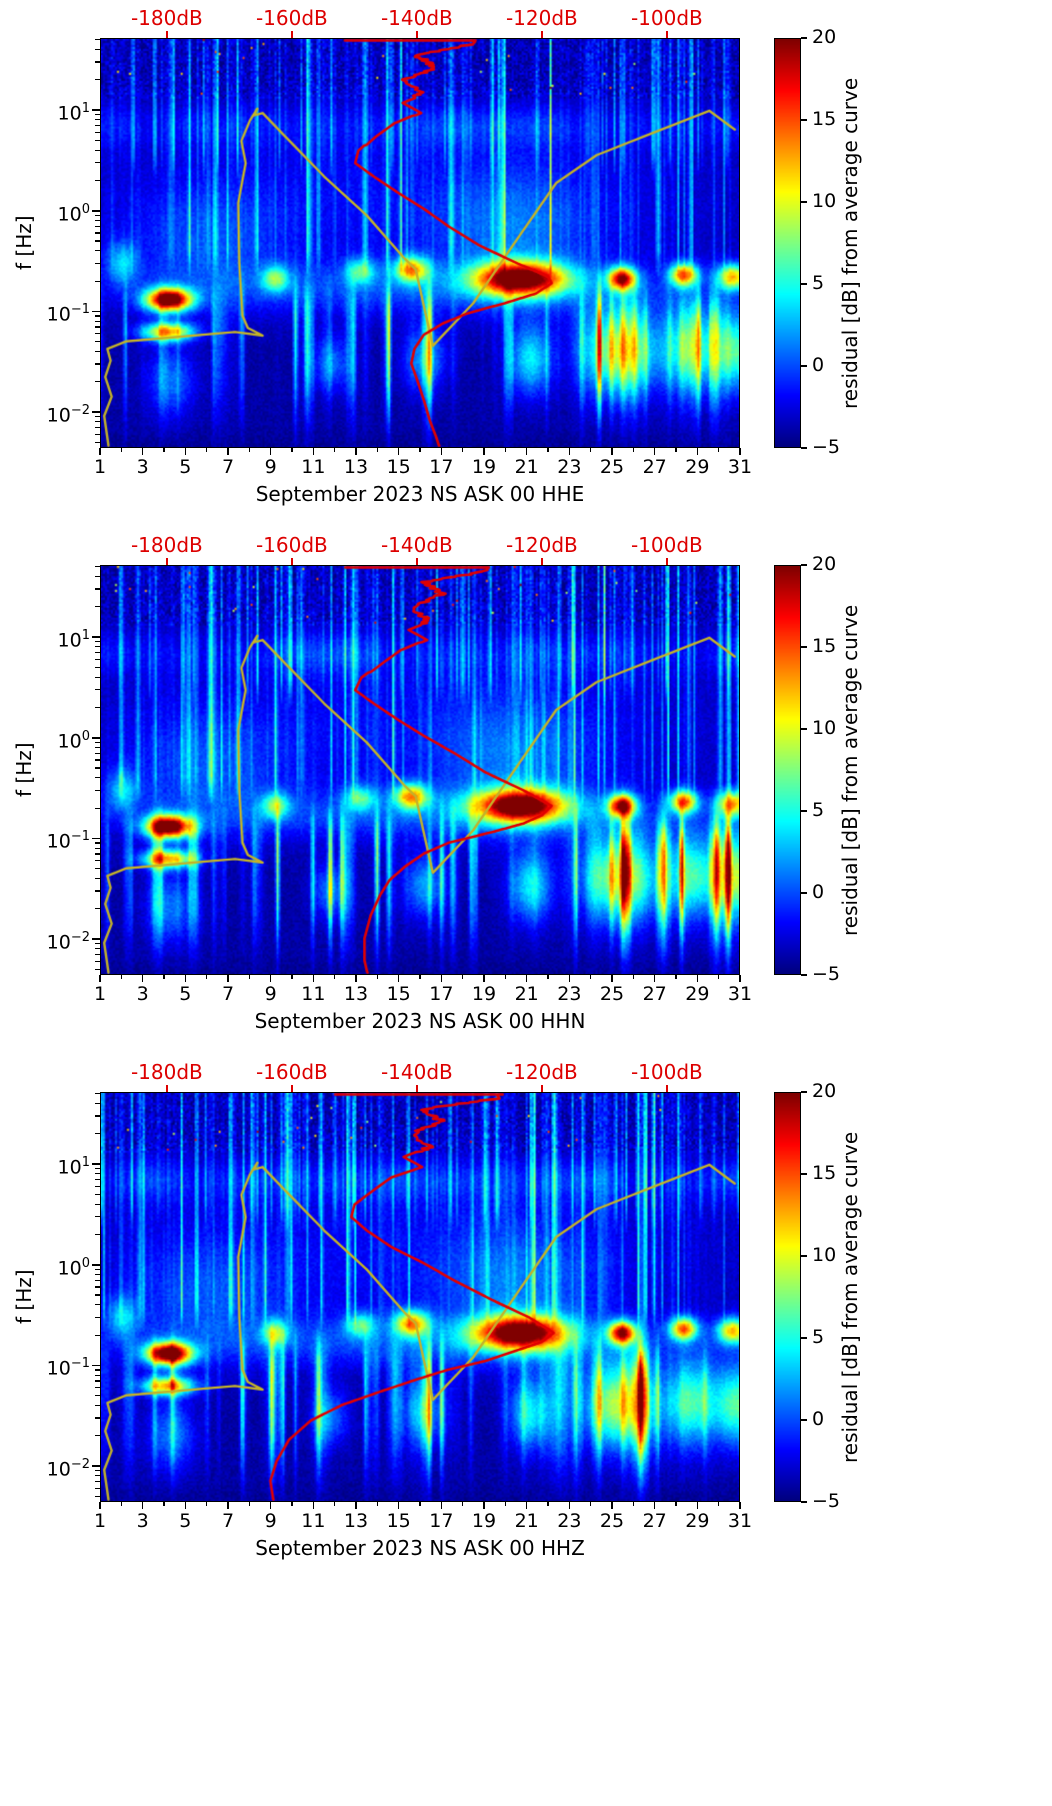 The width and height of the screenshot is (1052, 1806). What do you see at coordinates (697, 467) in the screenshot?
I see `x-tick-label: 29` at bounding box center [697, 467].